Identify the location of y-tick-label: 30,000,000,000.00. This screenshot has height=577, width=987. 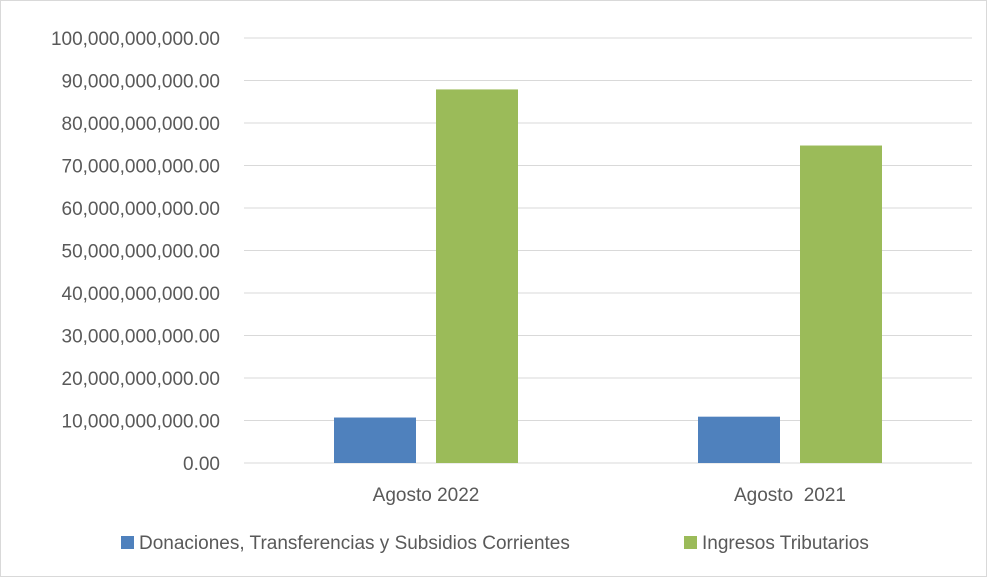
(141, 337).